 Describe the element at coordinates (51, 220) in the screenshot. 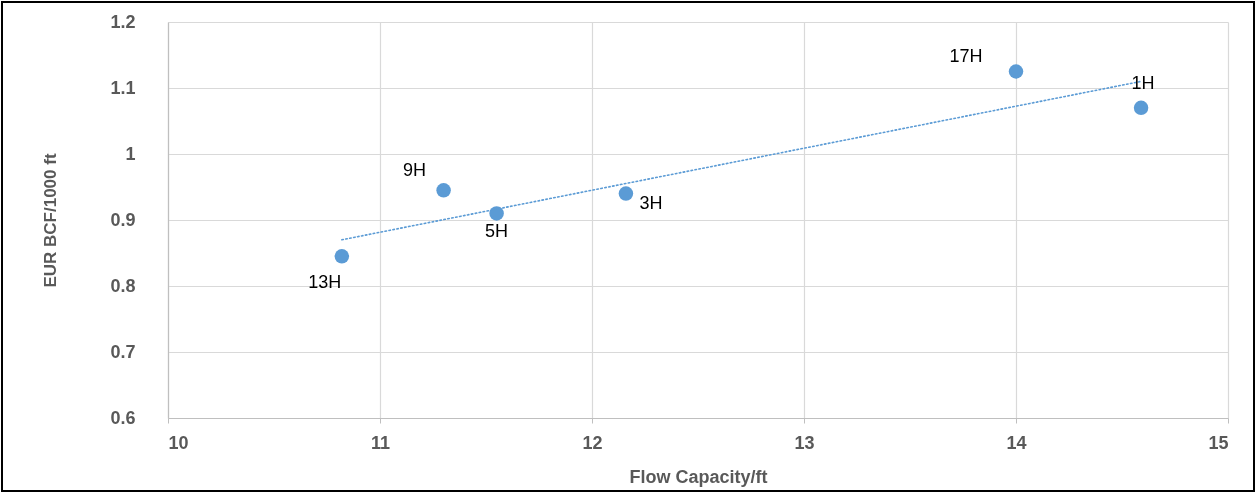

I see `y-axis-title: EUR BCF/1000 ft` at that location.